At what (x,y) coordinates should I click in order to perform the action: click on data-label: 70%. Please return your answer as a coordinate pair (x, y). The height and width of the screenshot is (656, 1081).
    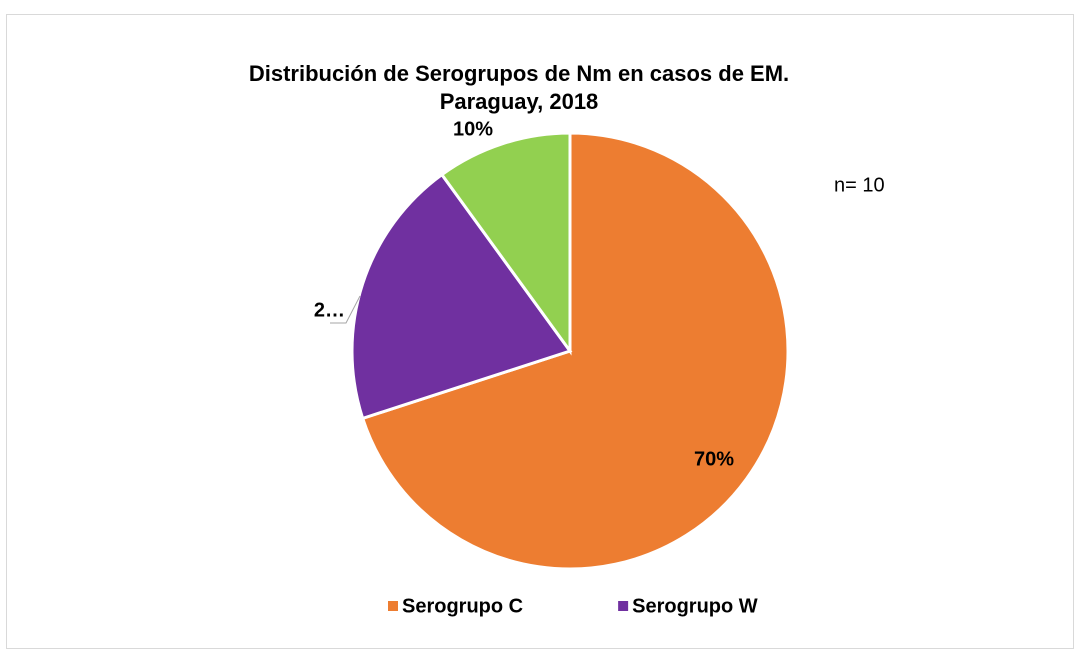
    Looking at the image, I should click on (714, 459).